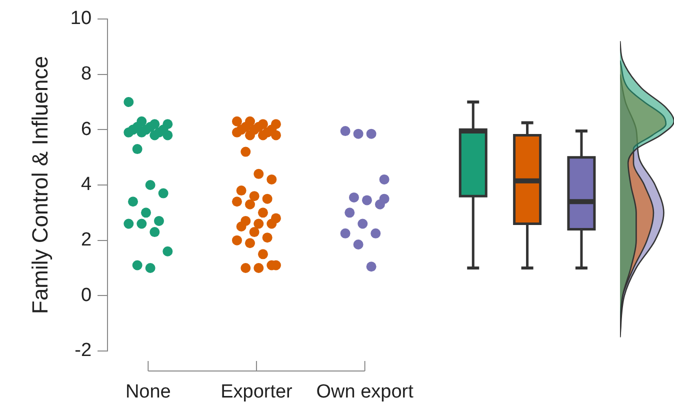 This screenshot has height=415, width=674. What do you see at coordinates (86, 74) in the screenshot?
I see `y-tick-label: 8` at bounding box center [86, 74].